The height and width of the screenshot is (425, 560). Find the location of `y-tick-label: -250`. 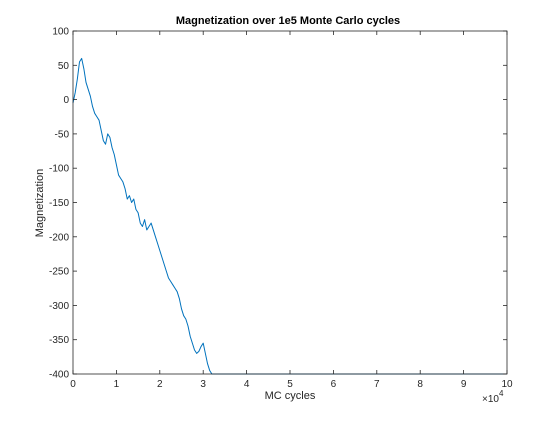

y-tick-label: -250 is located at coordinates (59, 272).